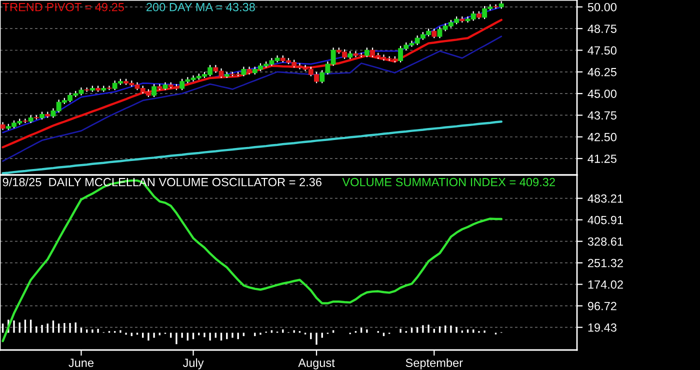 This screenshot has height=370, width=700. What do you see at coordinates (605, 263) in the screenshot?
I see `y-tick-label: 251.32` at bounding box center [605, 263].